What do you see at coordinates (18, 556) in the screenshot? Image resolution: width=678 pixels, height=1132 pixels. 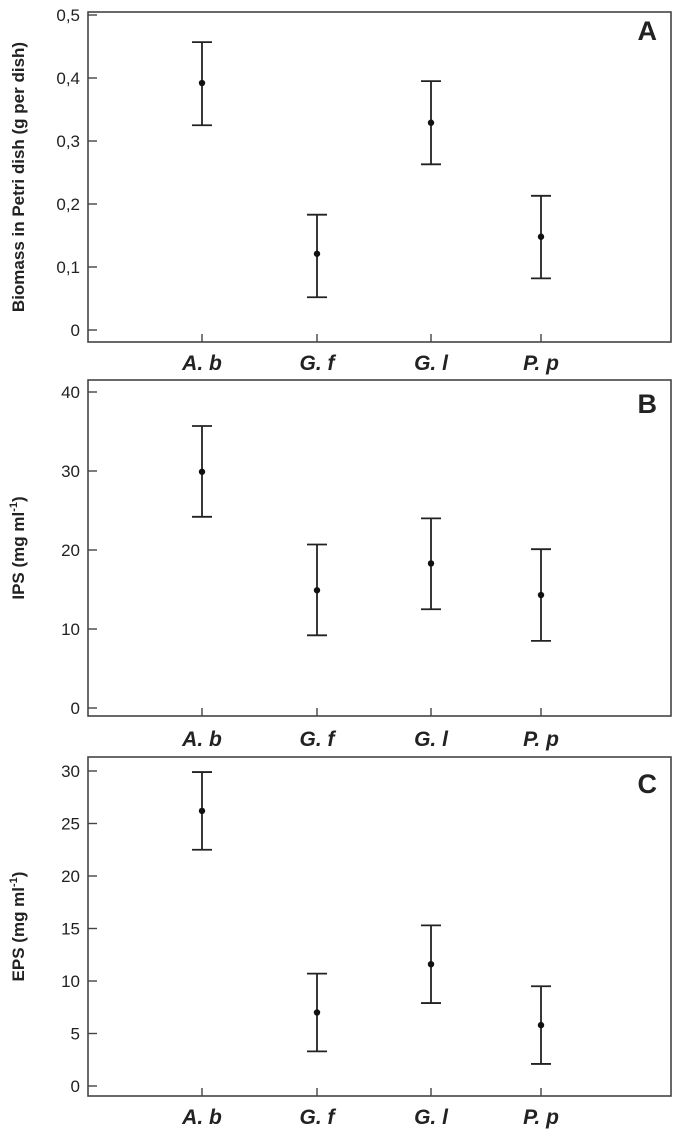 I see `y-axis-label-text: IPS (mg ml` at bounding box center [18, 556].